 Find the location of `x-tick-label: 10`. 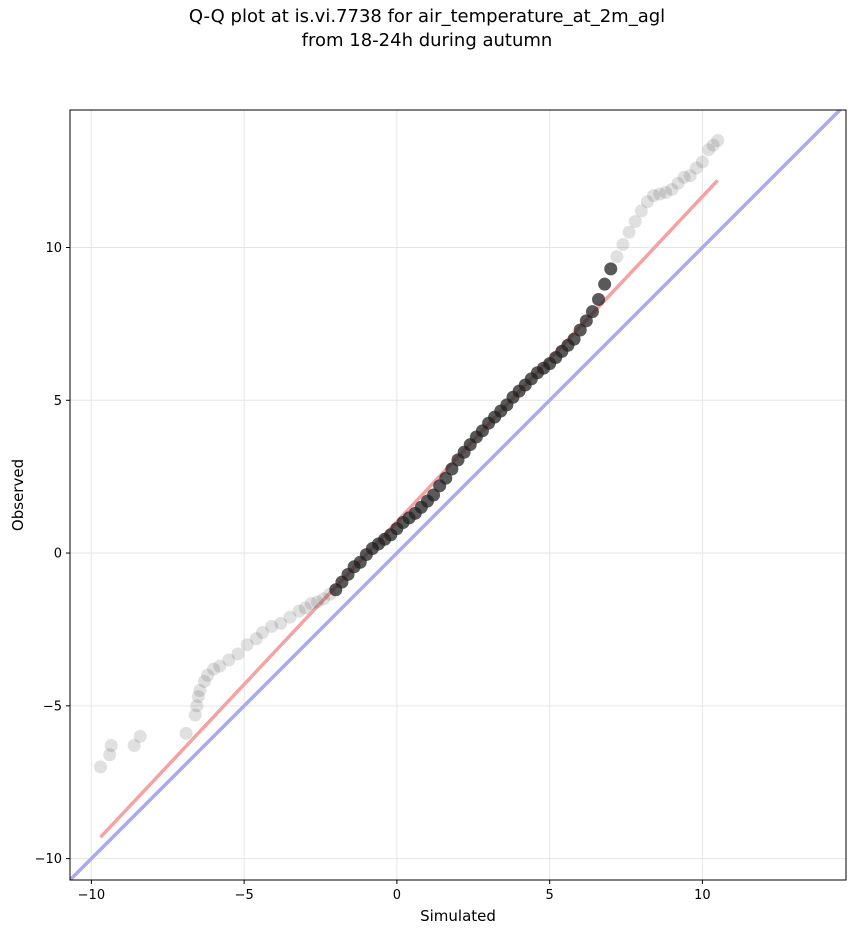

x-tick-label: 10 is located at coordinates (702, 895).